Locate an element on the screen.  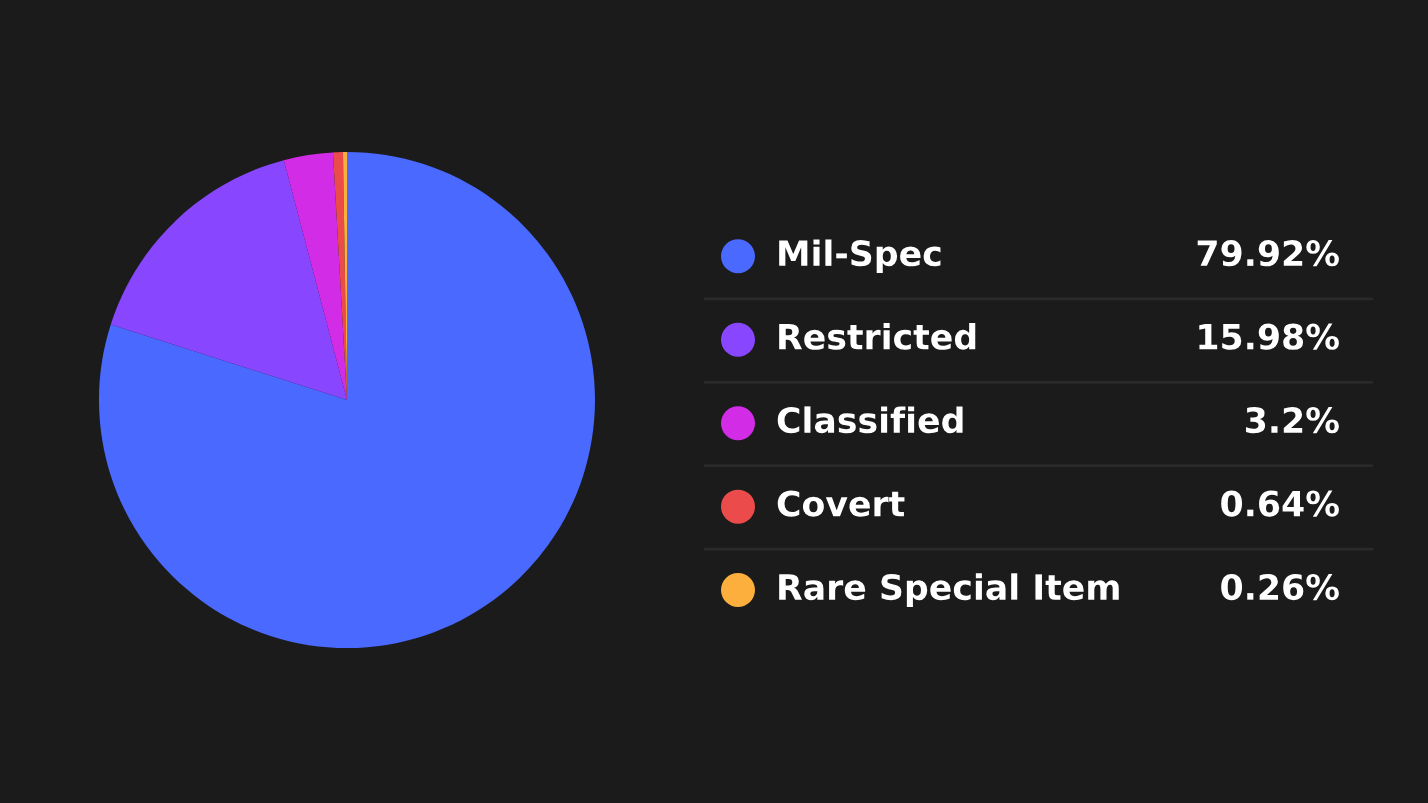
data-label: 15.98% is located at coordinates (1269, 336).